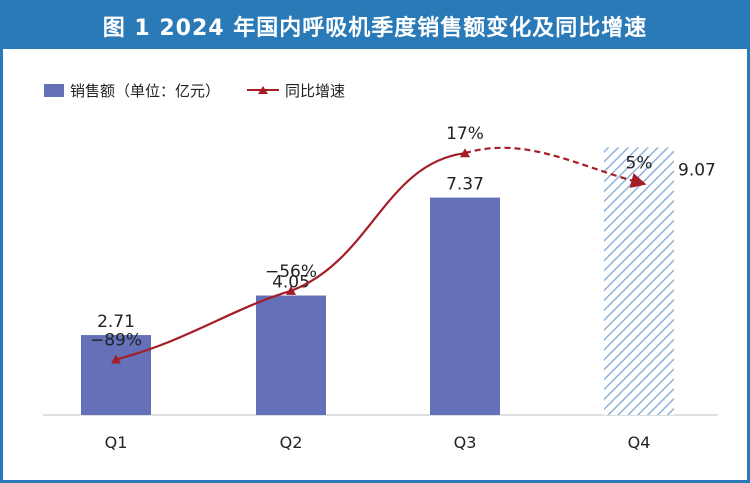  Describe the element at coordinates (263, 90) in the screenshot. I see `legend-line-marker` at that location.